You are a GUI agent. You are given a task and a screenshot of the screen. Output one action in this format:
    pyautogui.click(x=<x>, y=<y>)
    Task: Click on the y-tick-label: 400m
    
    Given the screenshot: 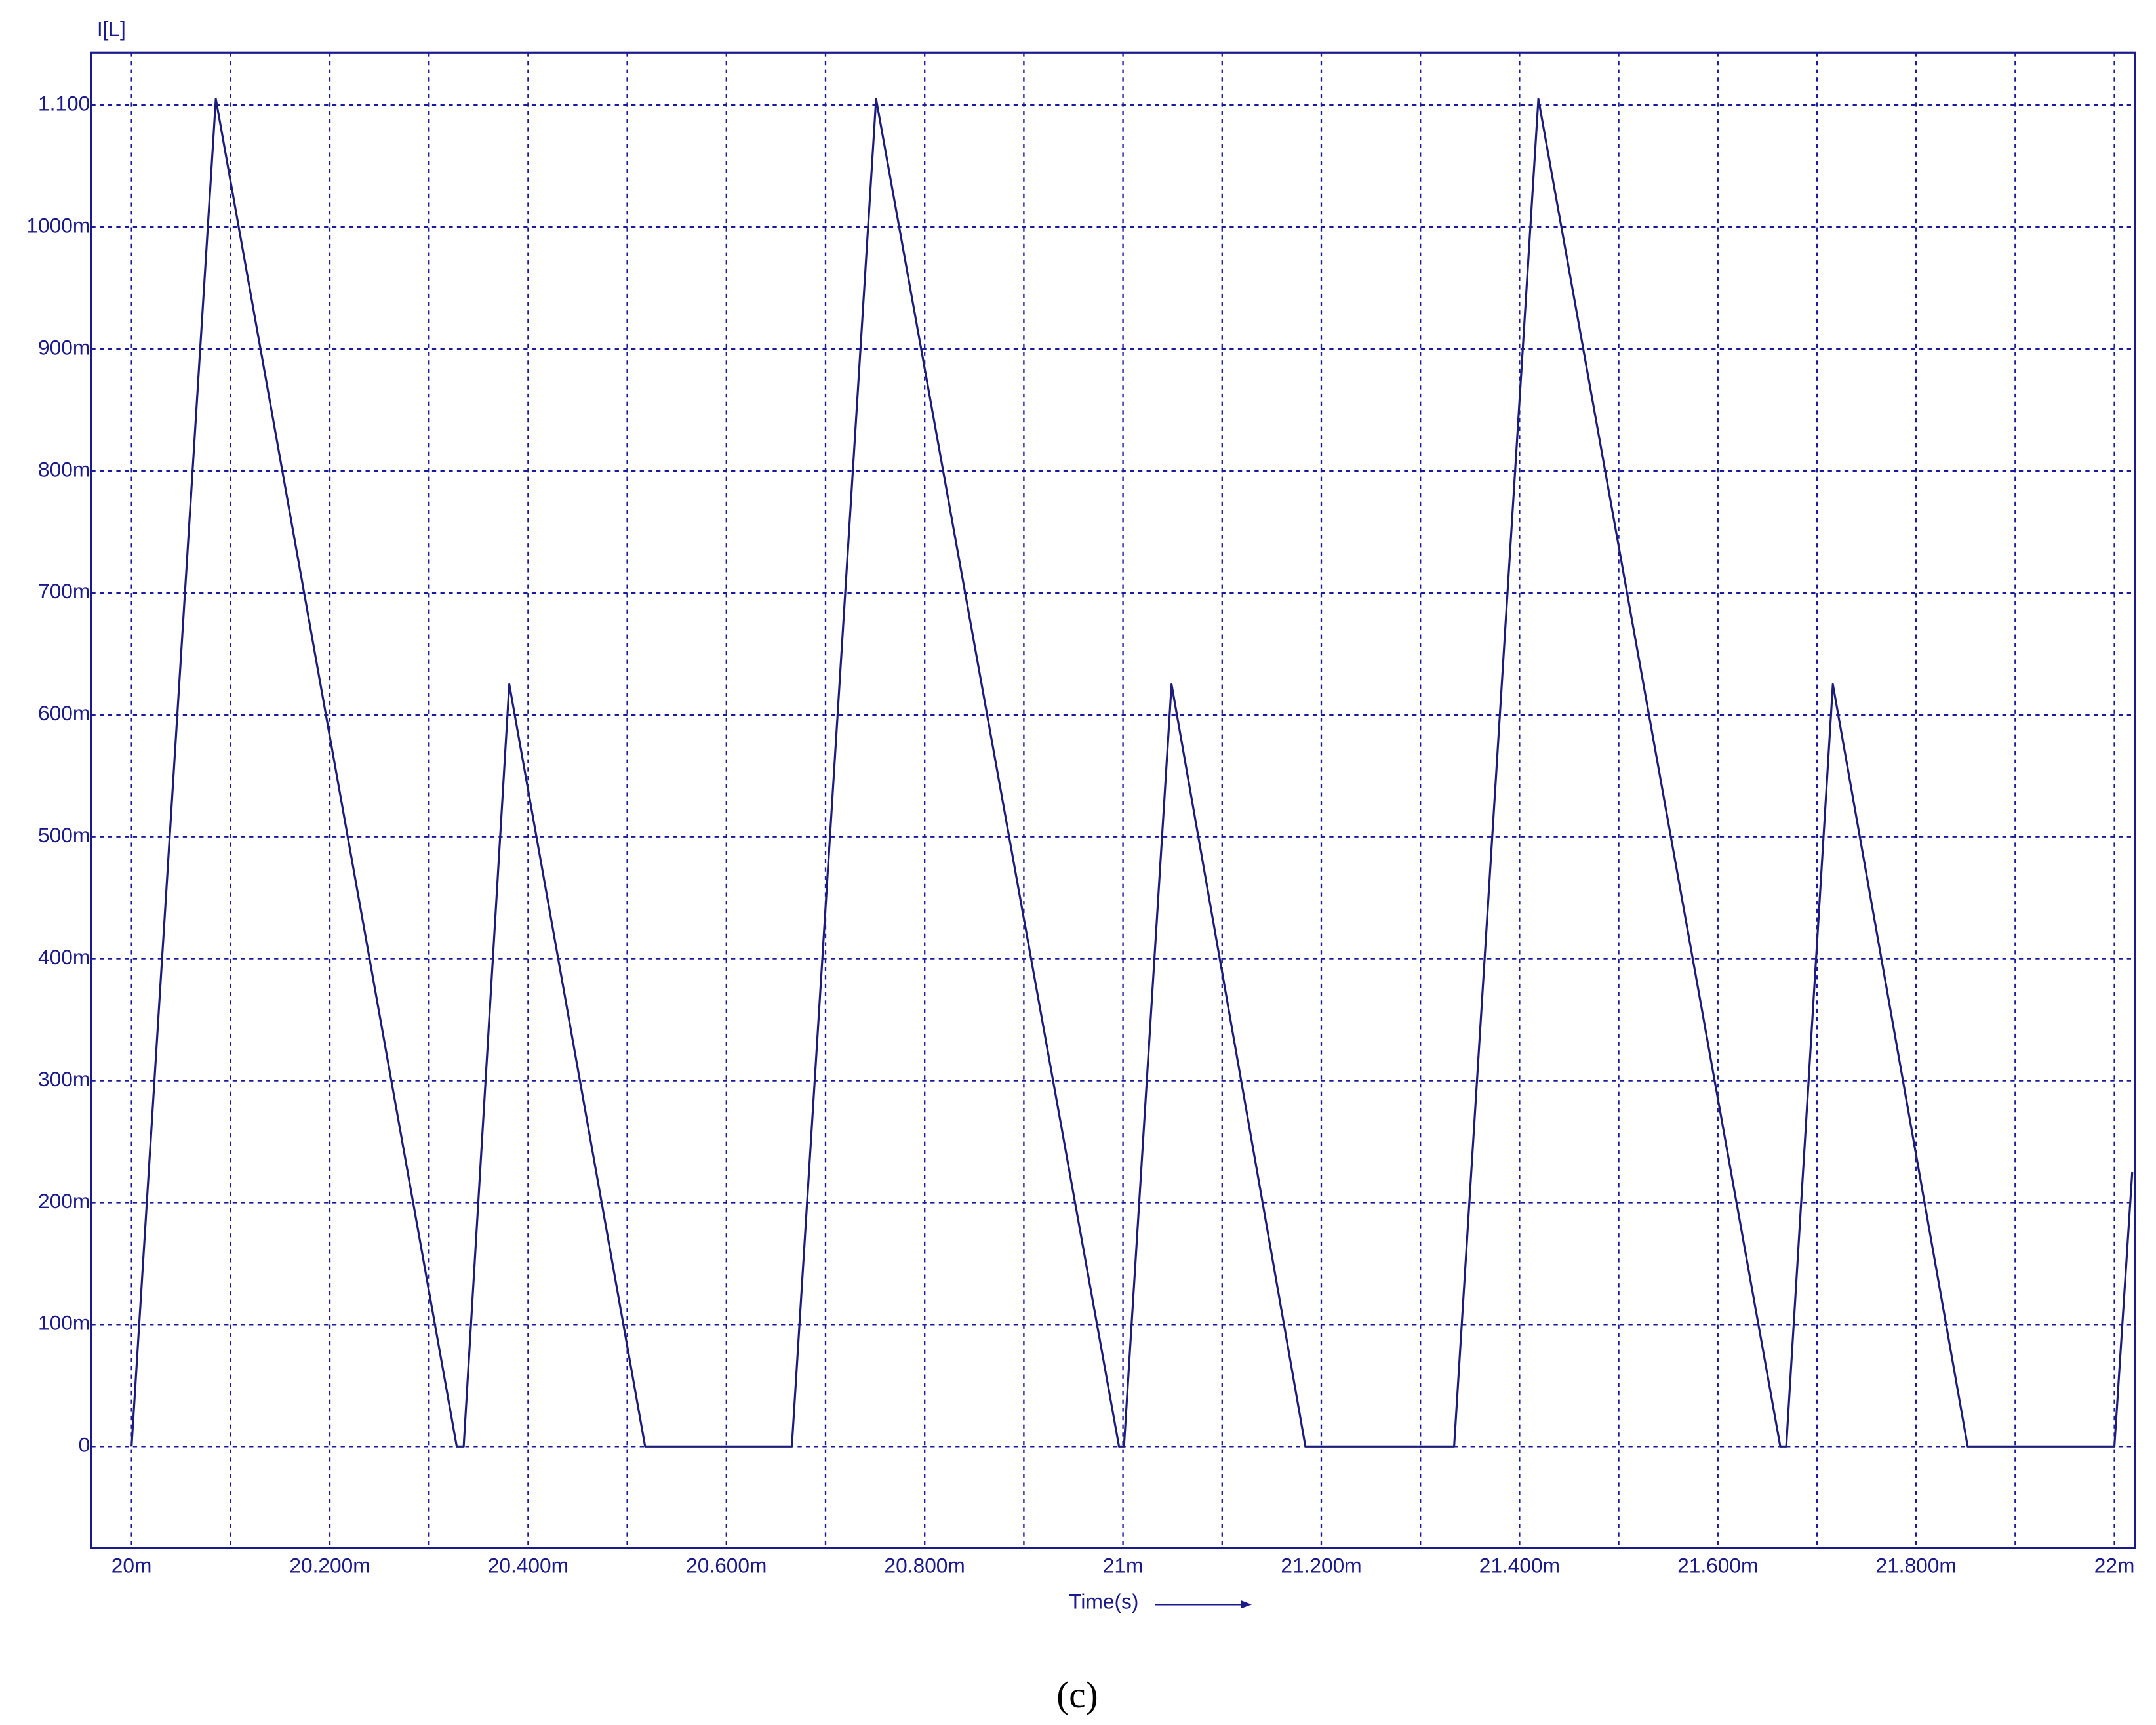 What is the action you would take?
    pyautogui.click(x=64, y=957)
    